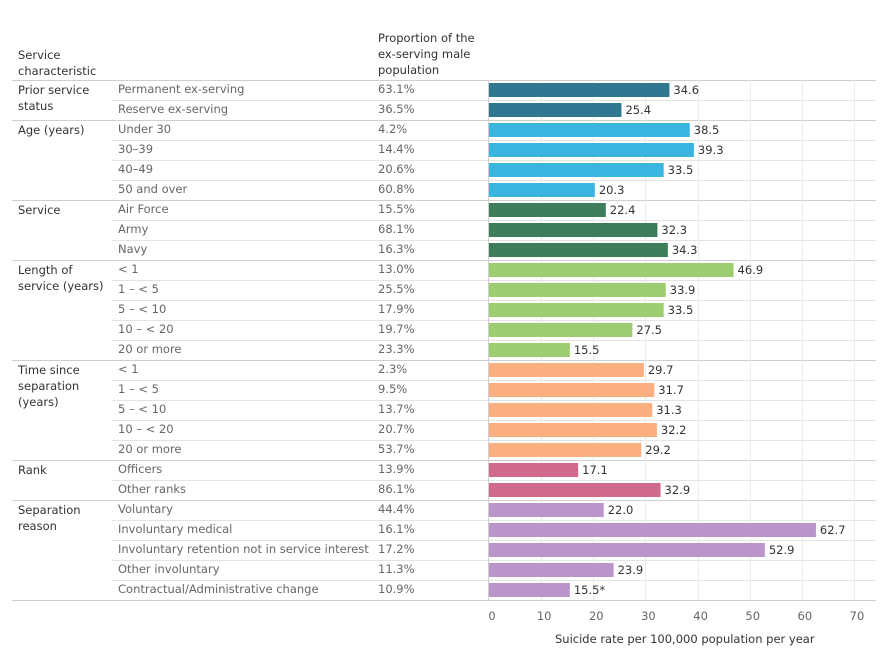  What do you see at coordinates (32, 470) in the screenshot?
I see `group-label: Rank` at bounding box center [32, 470].